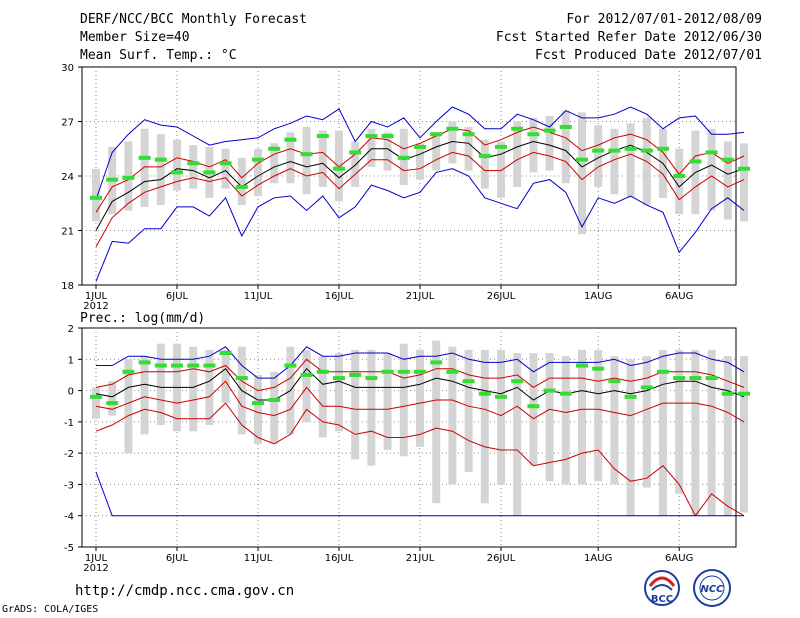 The height and width of the screenshot is (618, 800). I want to click on x-tick-label: 1JUL, so click(96, 558).